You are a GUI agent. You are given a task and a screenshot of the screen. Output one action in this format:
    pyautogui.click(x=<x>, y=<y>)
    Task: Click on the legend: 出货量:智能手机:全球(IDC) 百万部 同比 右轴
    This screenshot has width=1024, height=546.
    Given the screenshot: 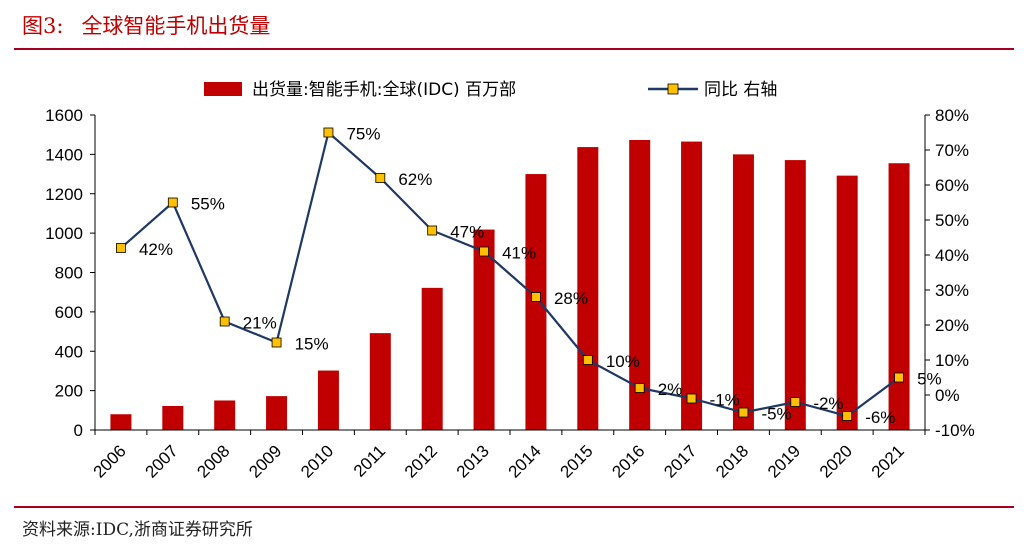 What is the action you would take?
    pyautogui.click(x=490, y=90)
    